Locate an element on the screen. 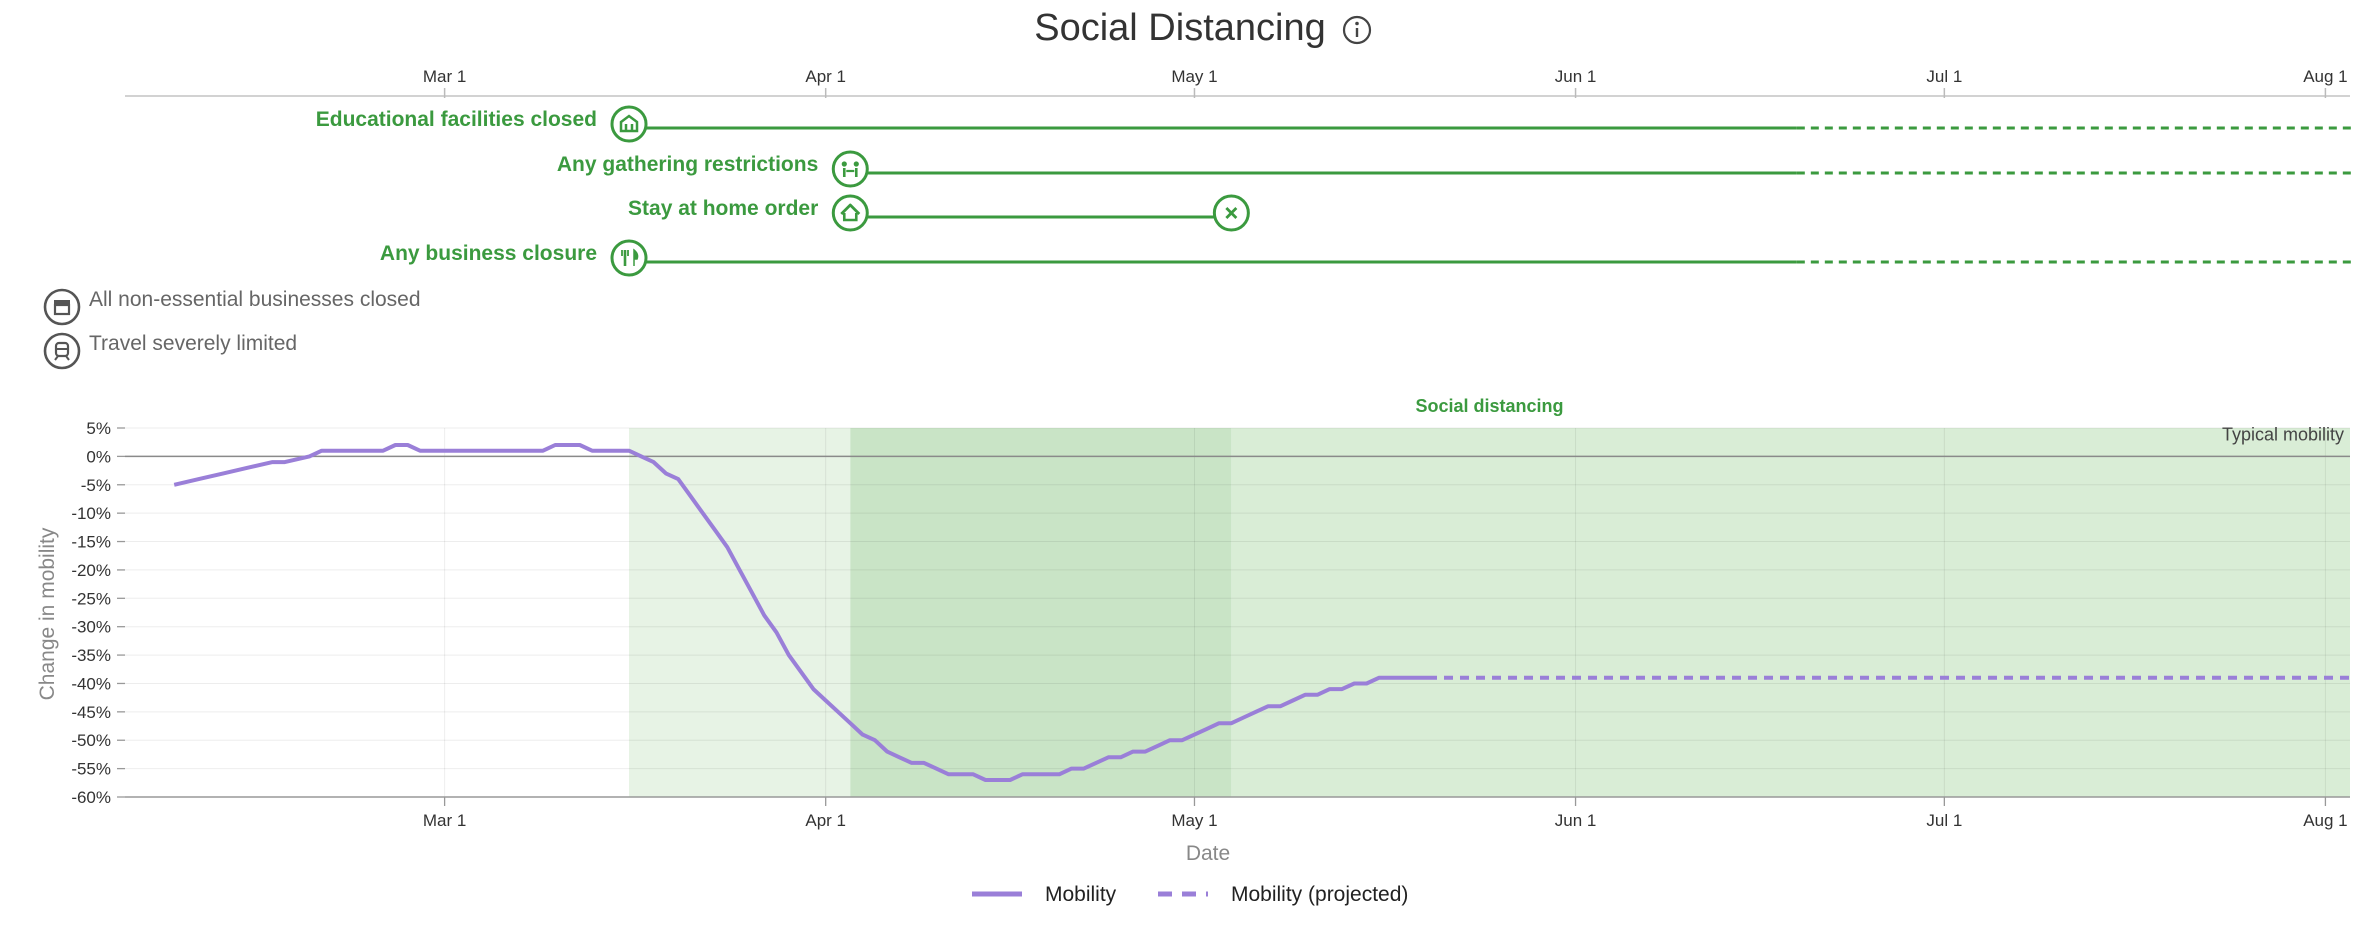  data-point: May 1: -49% is located at coordinates (1194, 735).